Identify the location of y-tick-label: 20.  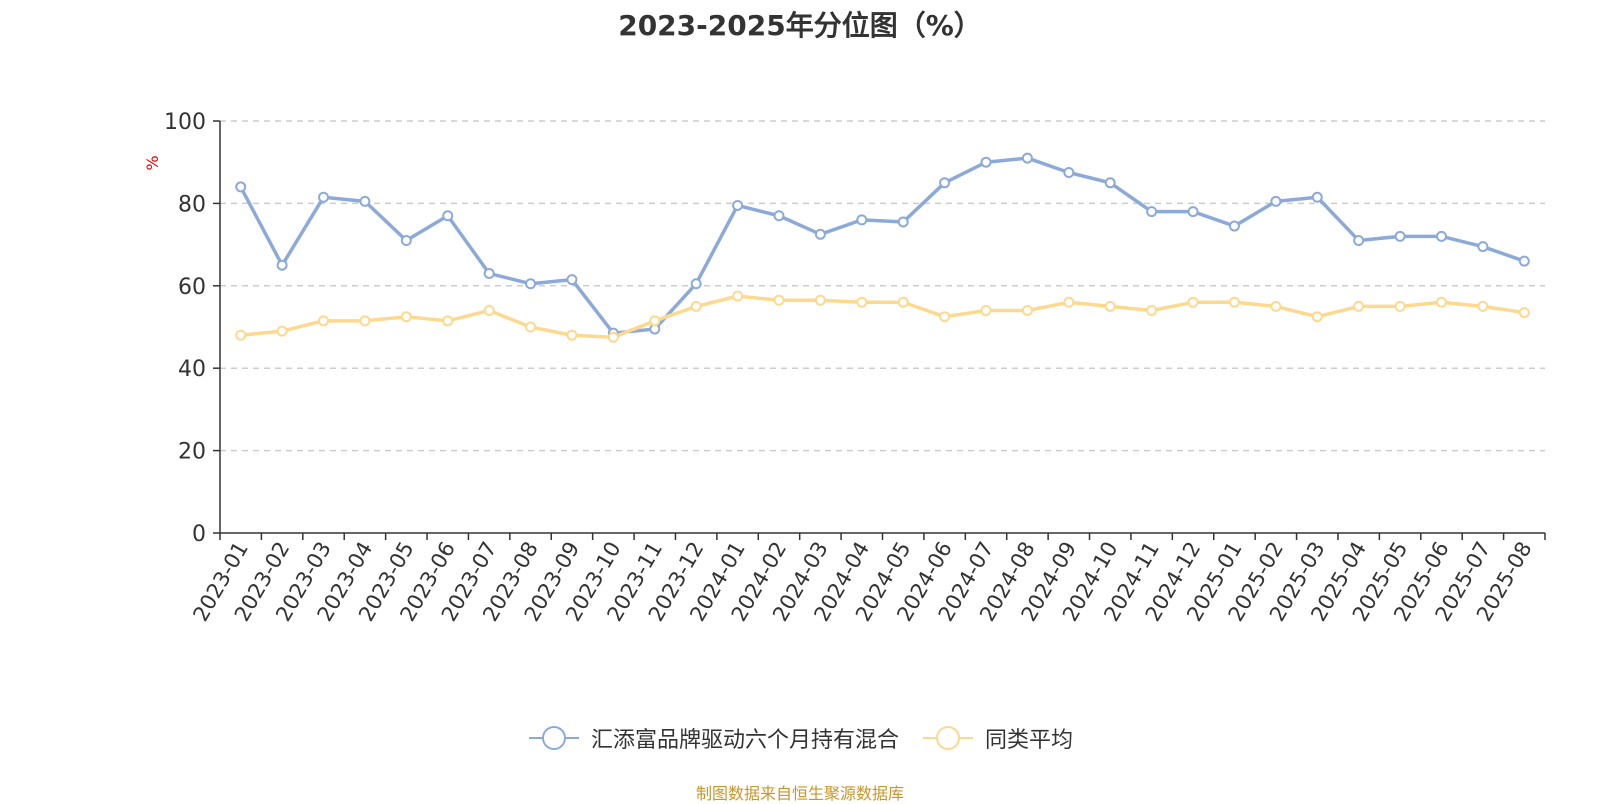
(192, 452).